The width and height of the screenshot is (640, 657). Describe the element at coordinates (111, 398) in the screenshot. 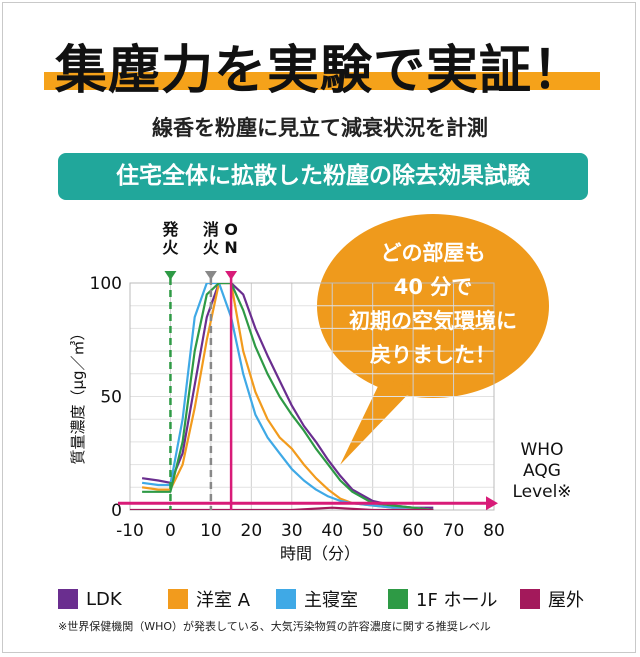

I see `y-tick-label: 50` at that location.